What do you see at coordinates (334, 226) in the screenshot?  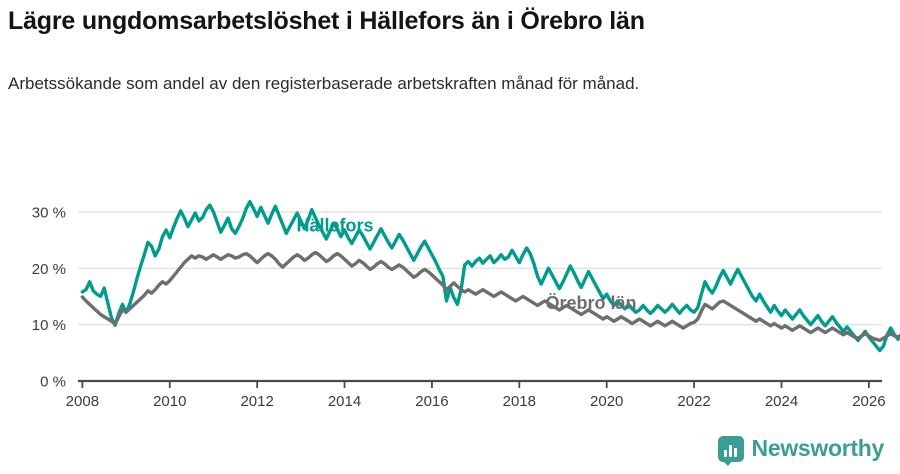 I see `series-annotation-label: Hällefors` at bounding box center [334, 226].